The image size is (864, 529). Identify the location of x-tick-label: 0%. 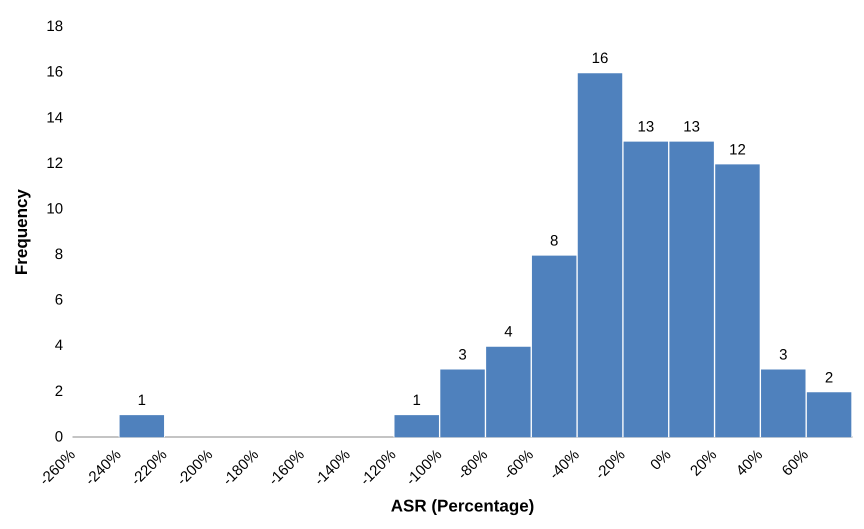
(660, 460).